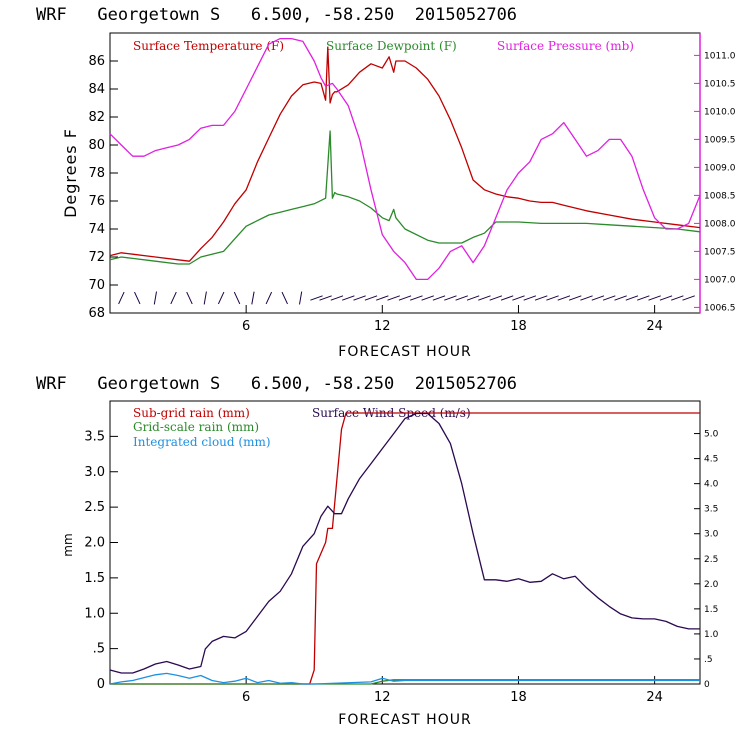 The height and width of the screenshot is (740, 740). Describe the element at coordinates (96, 257) in the screenshot. I see `panel1-y-tick-label: 72` at that location.